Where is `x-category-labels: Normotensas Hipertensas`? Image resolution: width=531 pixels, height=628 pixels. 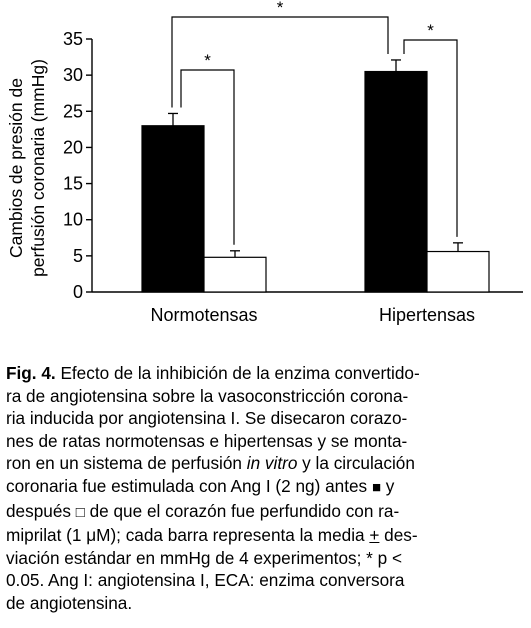 x-category-labels: Normotensas Hipertensas is located at coordinates (312, 315).